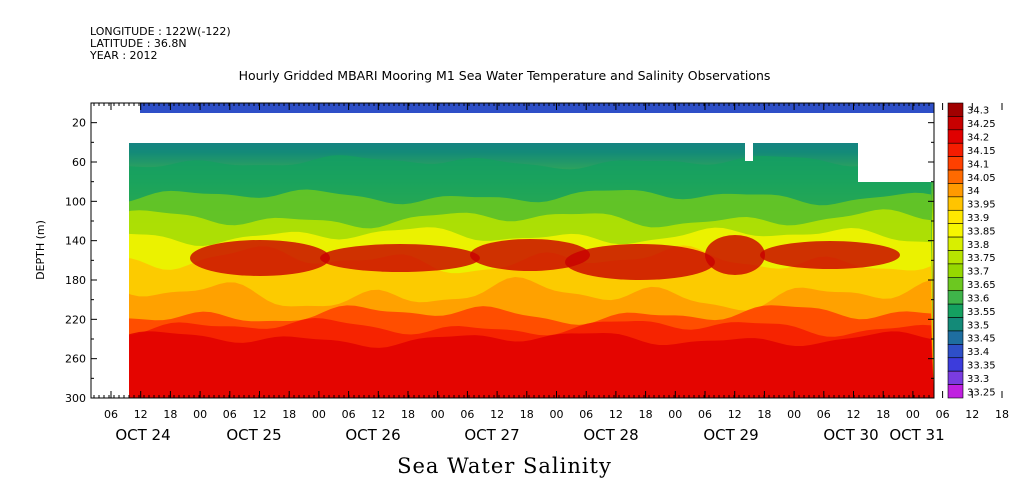 This screenshot has width=1009, height=504. I want to click on y-tick-label: 220, so click(75, 319).